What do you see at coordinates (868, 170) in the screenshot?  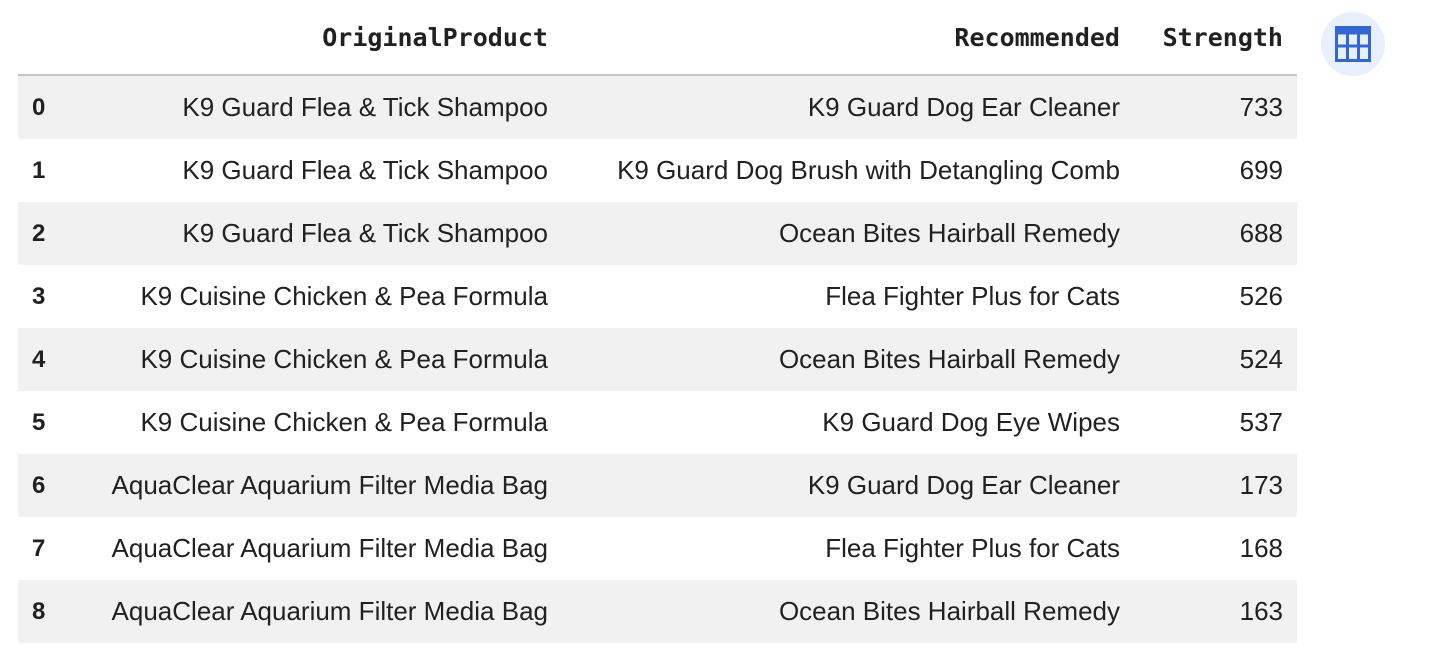 I see `recommended-cell: K9 Guard Dog Brush with Detangling Comb` at bounding box center [868, 170].